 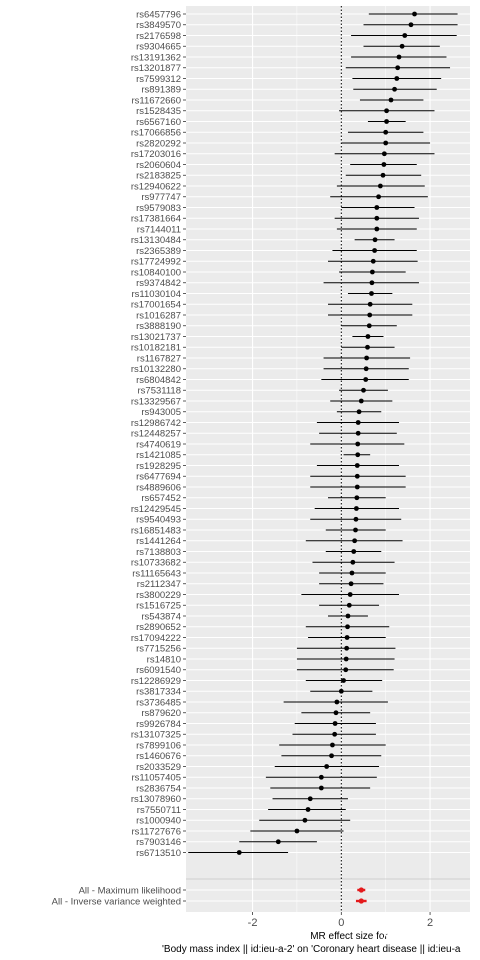 What do you see at coordinates (158, 606) in the screenshot?
I see `y-tick-label: rs1516725` at bounding box center [158, 606].